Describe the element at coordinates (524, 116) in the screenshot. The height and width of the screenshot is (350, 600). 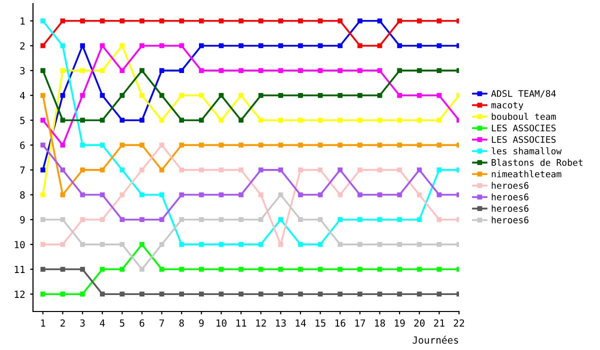
I see `legend-label: bouboul team` at that location.